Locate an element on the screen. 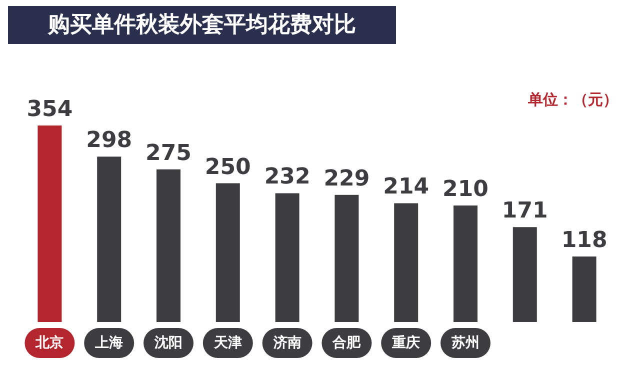  x-tick-label: 天津 is located at coordinates (227, 343).